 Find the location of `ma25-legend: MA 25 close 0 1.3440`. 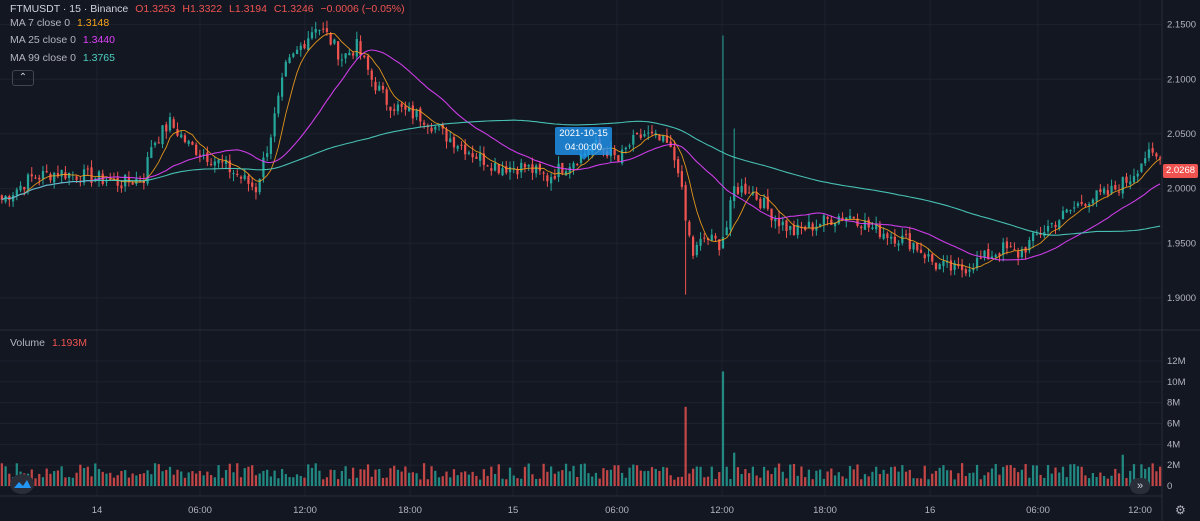

ma25-legend: MA 25 close 0 1.3440 is located at coordinates (64, 40).